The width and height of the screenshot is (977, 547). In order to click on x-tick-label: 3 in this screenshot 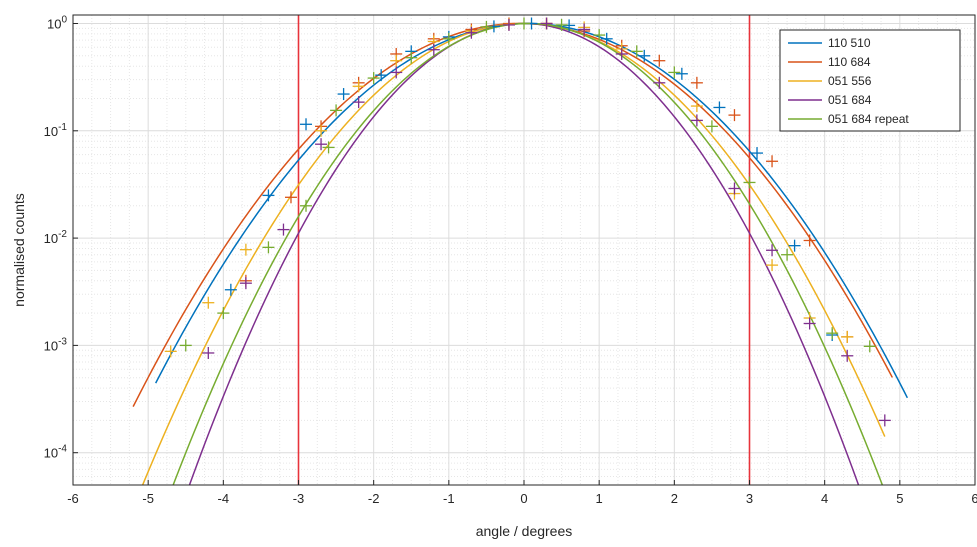, I will do `click(749, 498)`.